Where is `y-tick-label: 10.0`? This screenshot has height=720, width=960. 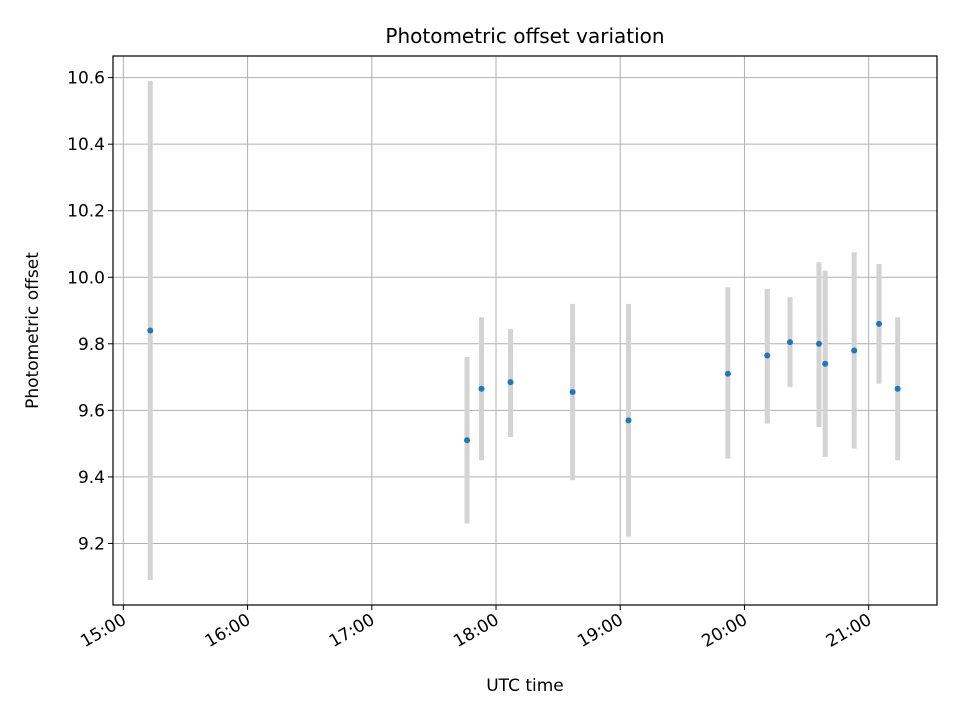
y-tick-label: 10.0 is located at coordinates (86, 278).